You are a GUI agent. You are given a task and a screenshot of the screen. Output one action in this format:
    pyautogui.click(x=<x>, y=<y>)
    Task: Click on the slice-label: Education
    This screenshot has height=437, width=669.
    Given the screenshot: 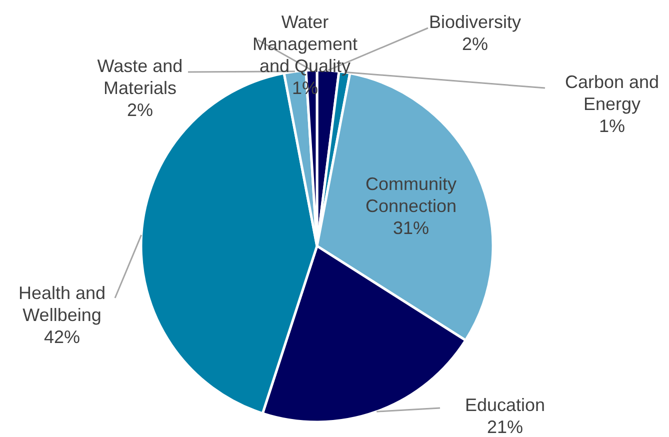 What is the action you would take?
    pyautogui.click(x=505, y=405)
    